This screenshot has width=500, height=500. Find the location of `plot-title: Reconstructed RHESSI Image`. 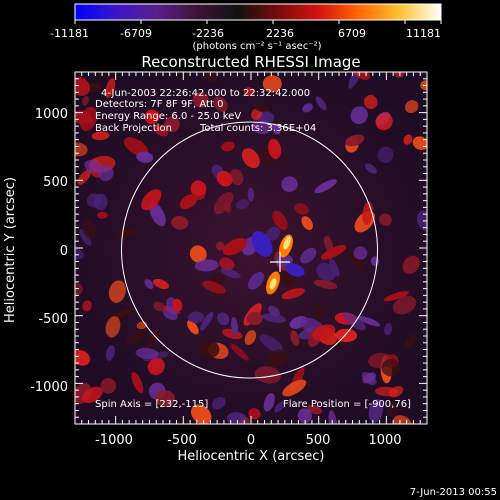

plot-title: Reconstructed RHESSI Image is located at coordinates (250, 62).